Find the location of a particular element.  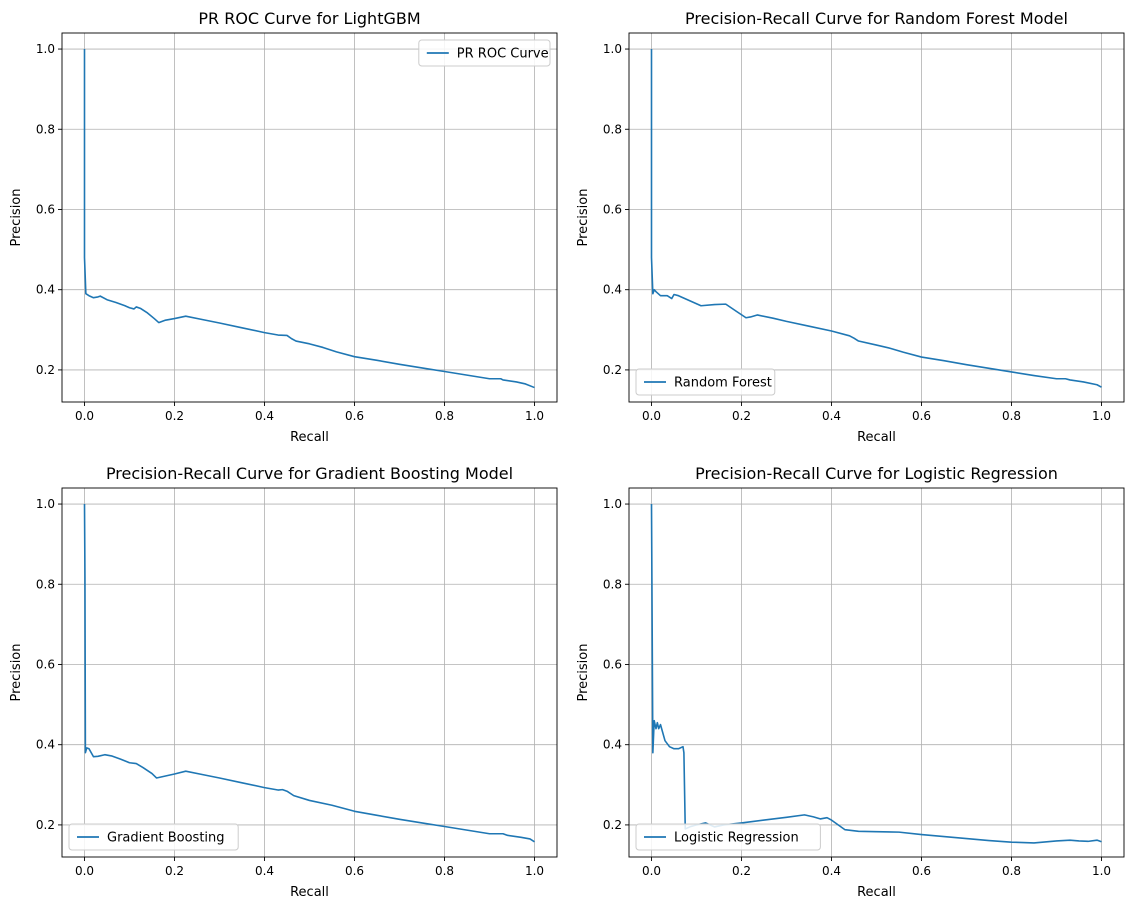

legend: Gradient Boosting is located at coordinates (153, 837).